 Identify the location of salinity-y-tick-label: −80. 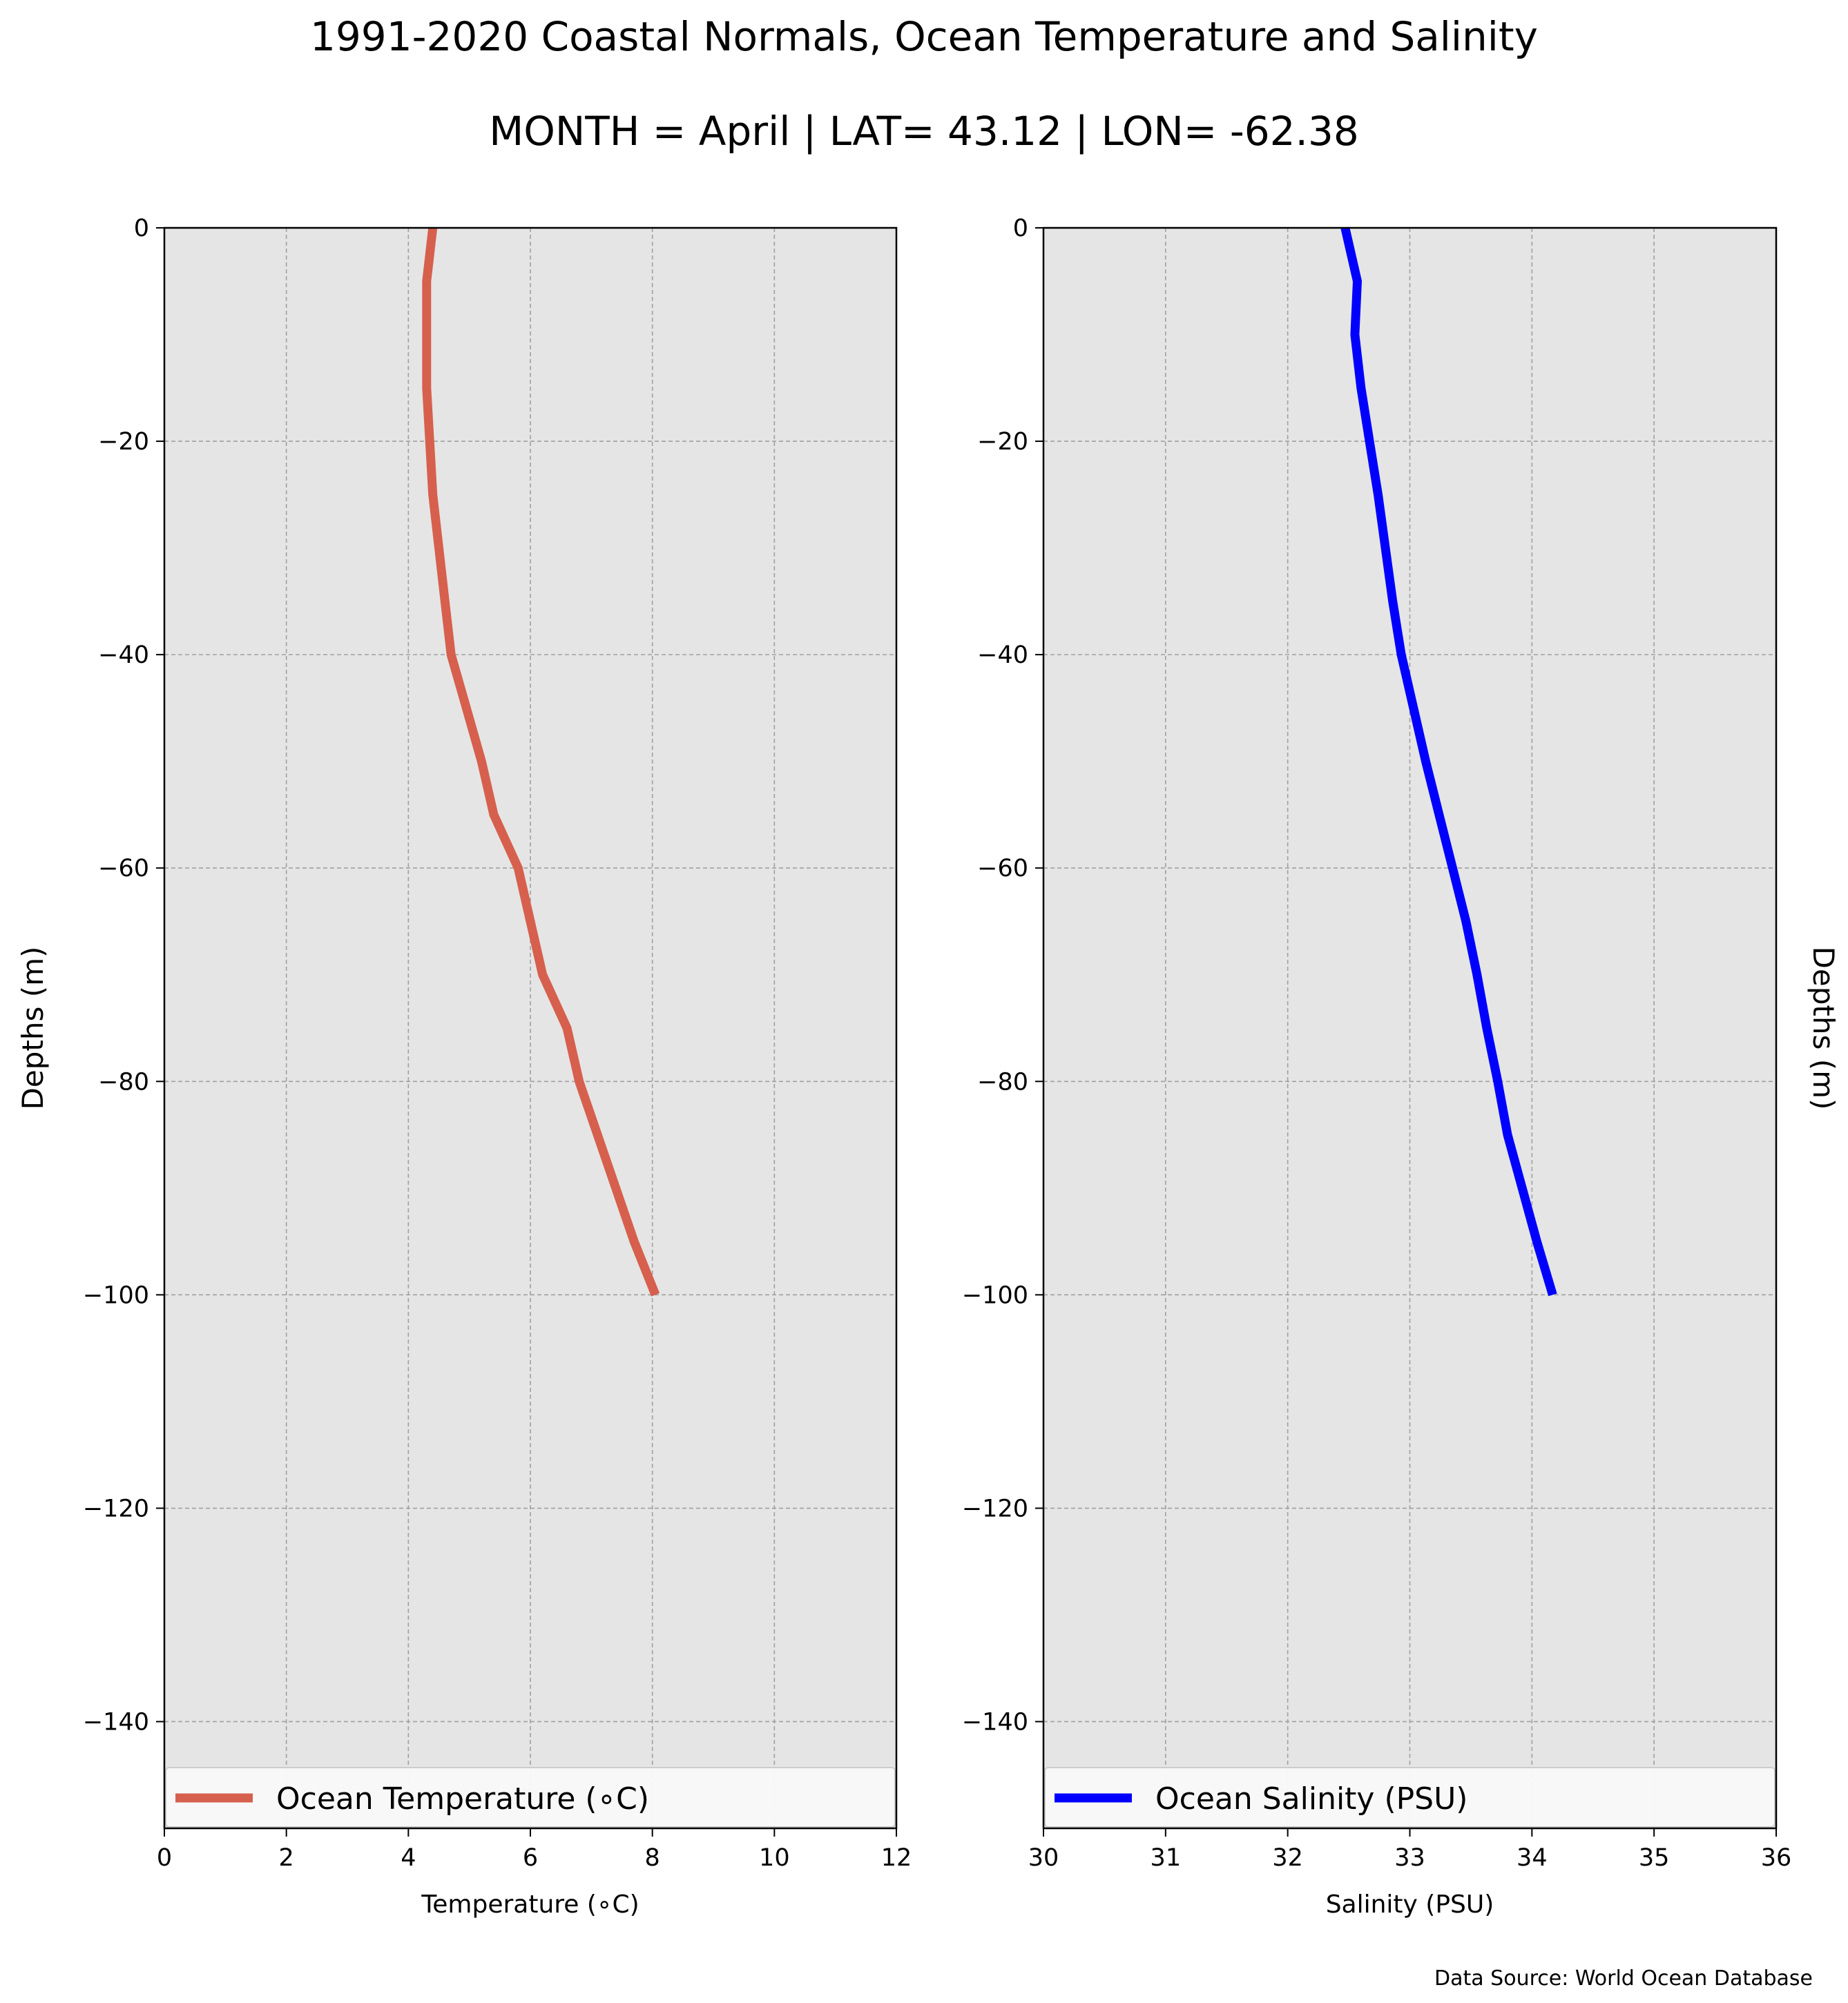
(1002, 1082).